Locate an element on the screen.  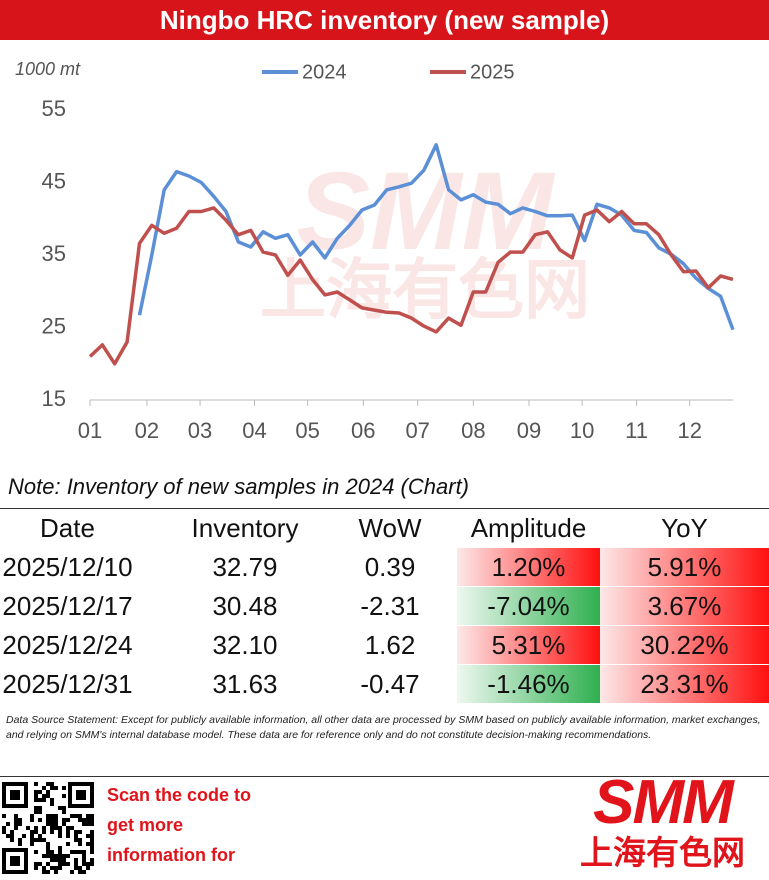
x-tick-label: 12 is located at coordinates (689, 430).